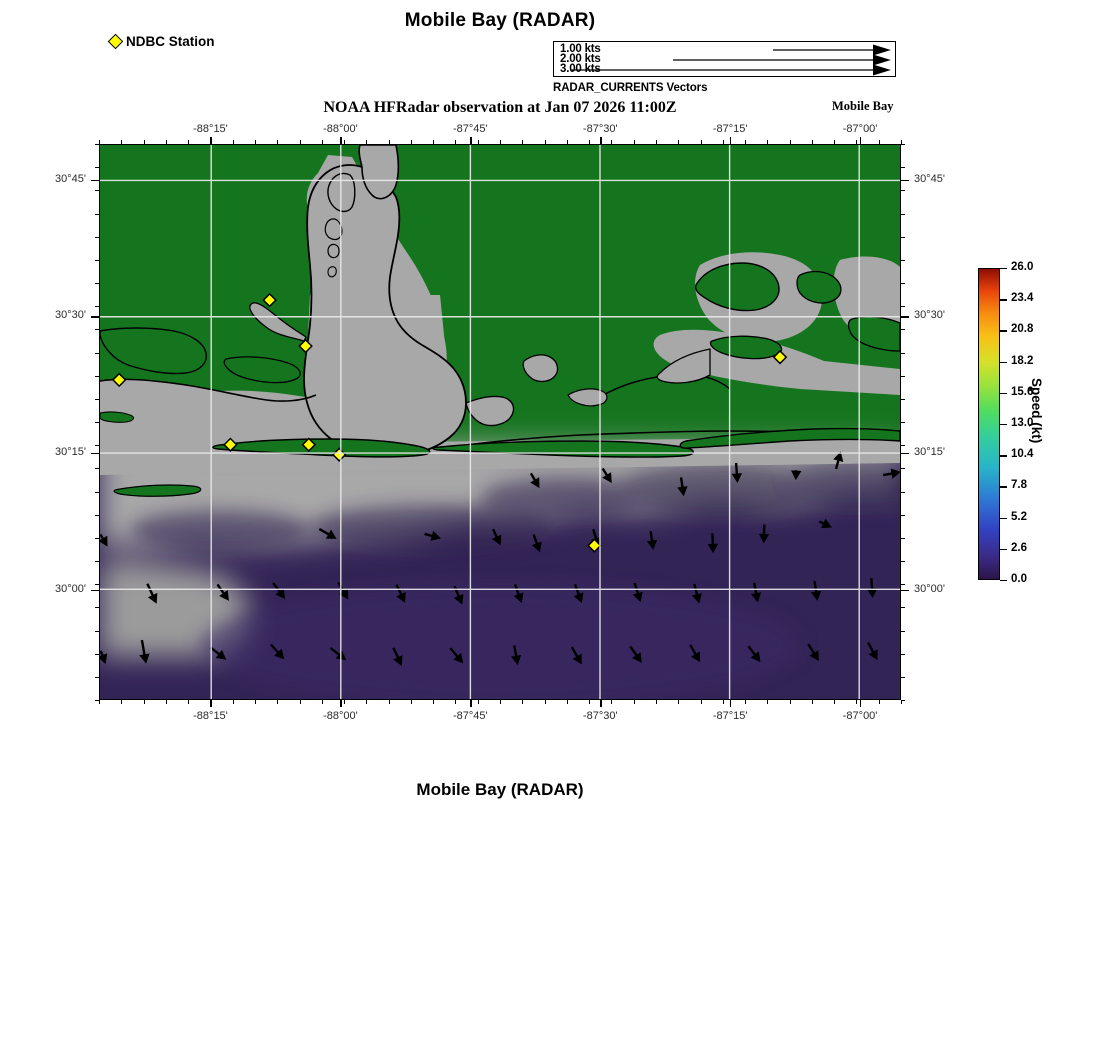  I want to click on colorbar-tick-label: 23.4, so click(1022, 298).